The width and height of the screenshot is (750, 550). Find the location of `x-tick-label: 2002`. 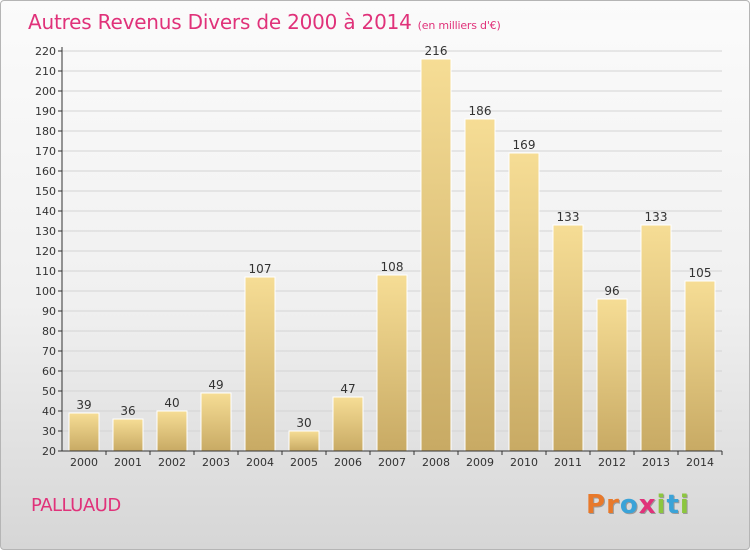

x-tick-label: 2002 is located at coordinates (172, 462).